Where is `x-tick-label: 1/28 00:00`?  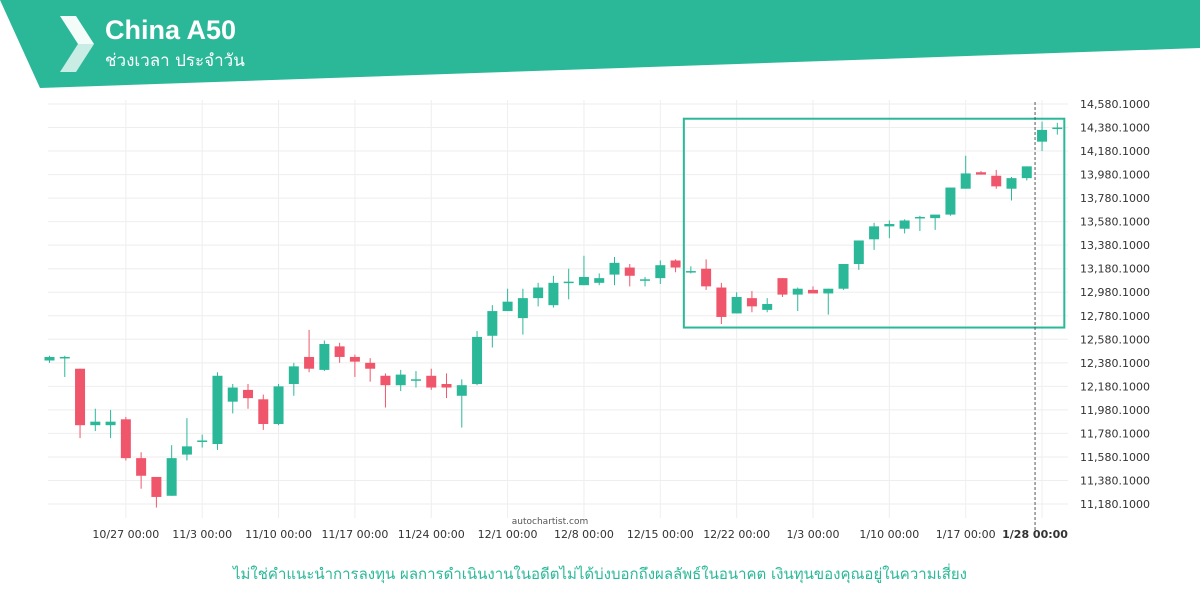
x-tick-label: 1/28 00:00 is located at coordinates (1035, 534).